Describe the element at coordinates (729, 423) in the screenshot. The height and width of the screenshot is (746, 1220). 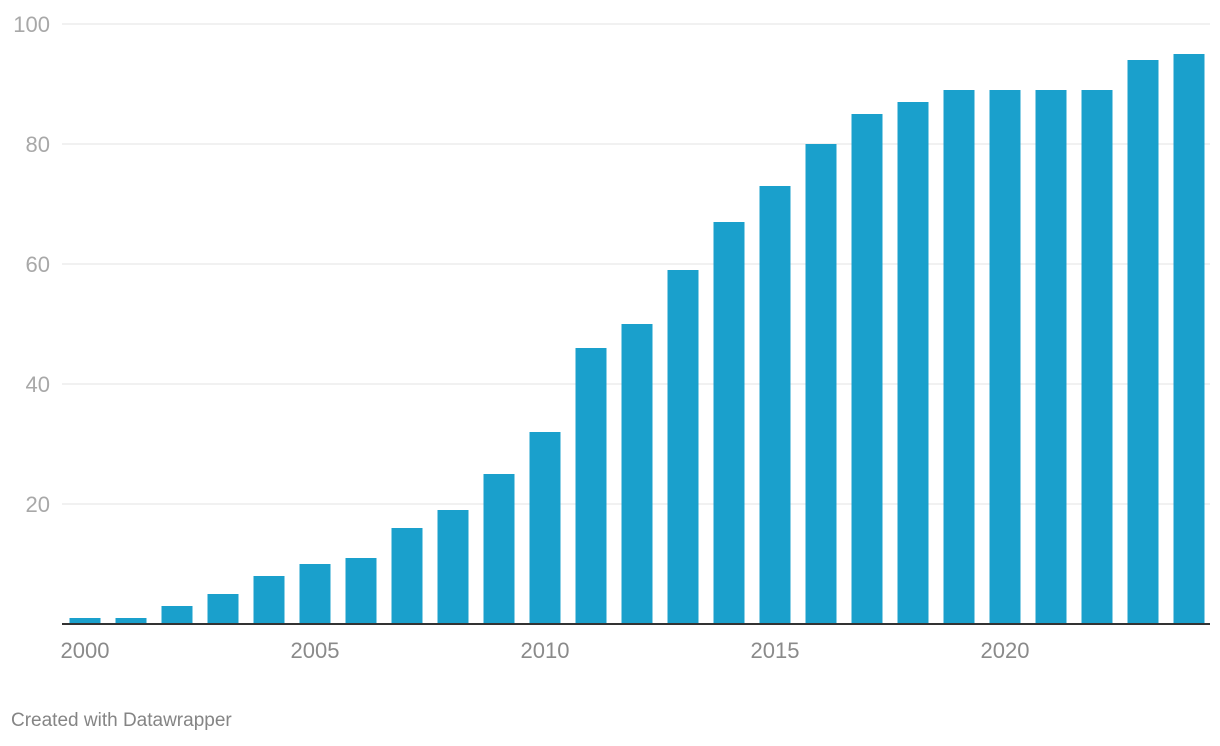
I see `bar-2014` at that location.